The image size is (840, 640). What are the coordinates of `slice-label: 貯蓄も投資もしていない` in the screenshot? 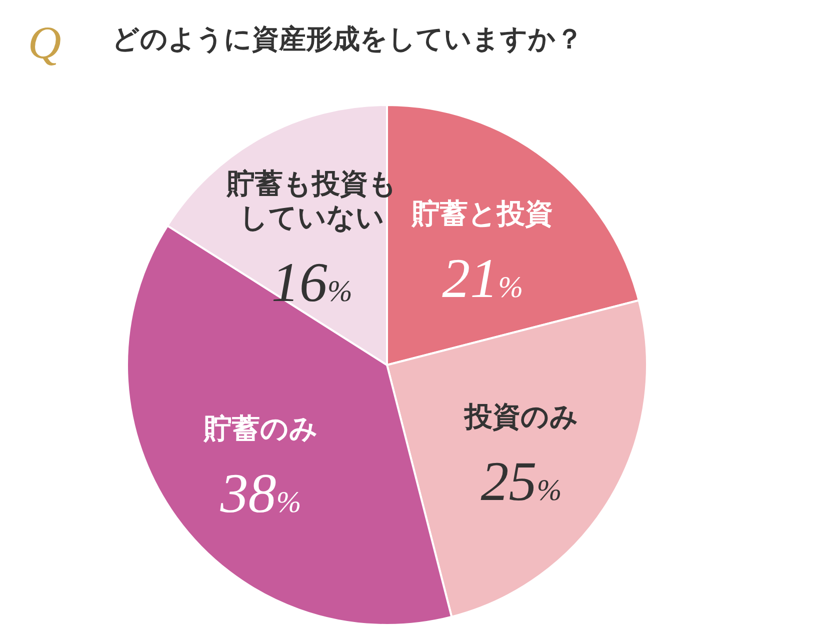 It's located at (311, 200).